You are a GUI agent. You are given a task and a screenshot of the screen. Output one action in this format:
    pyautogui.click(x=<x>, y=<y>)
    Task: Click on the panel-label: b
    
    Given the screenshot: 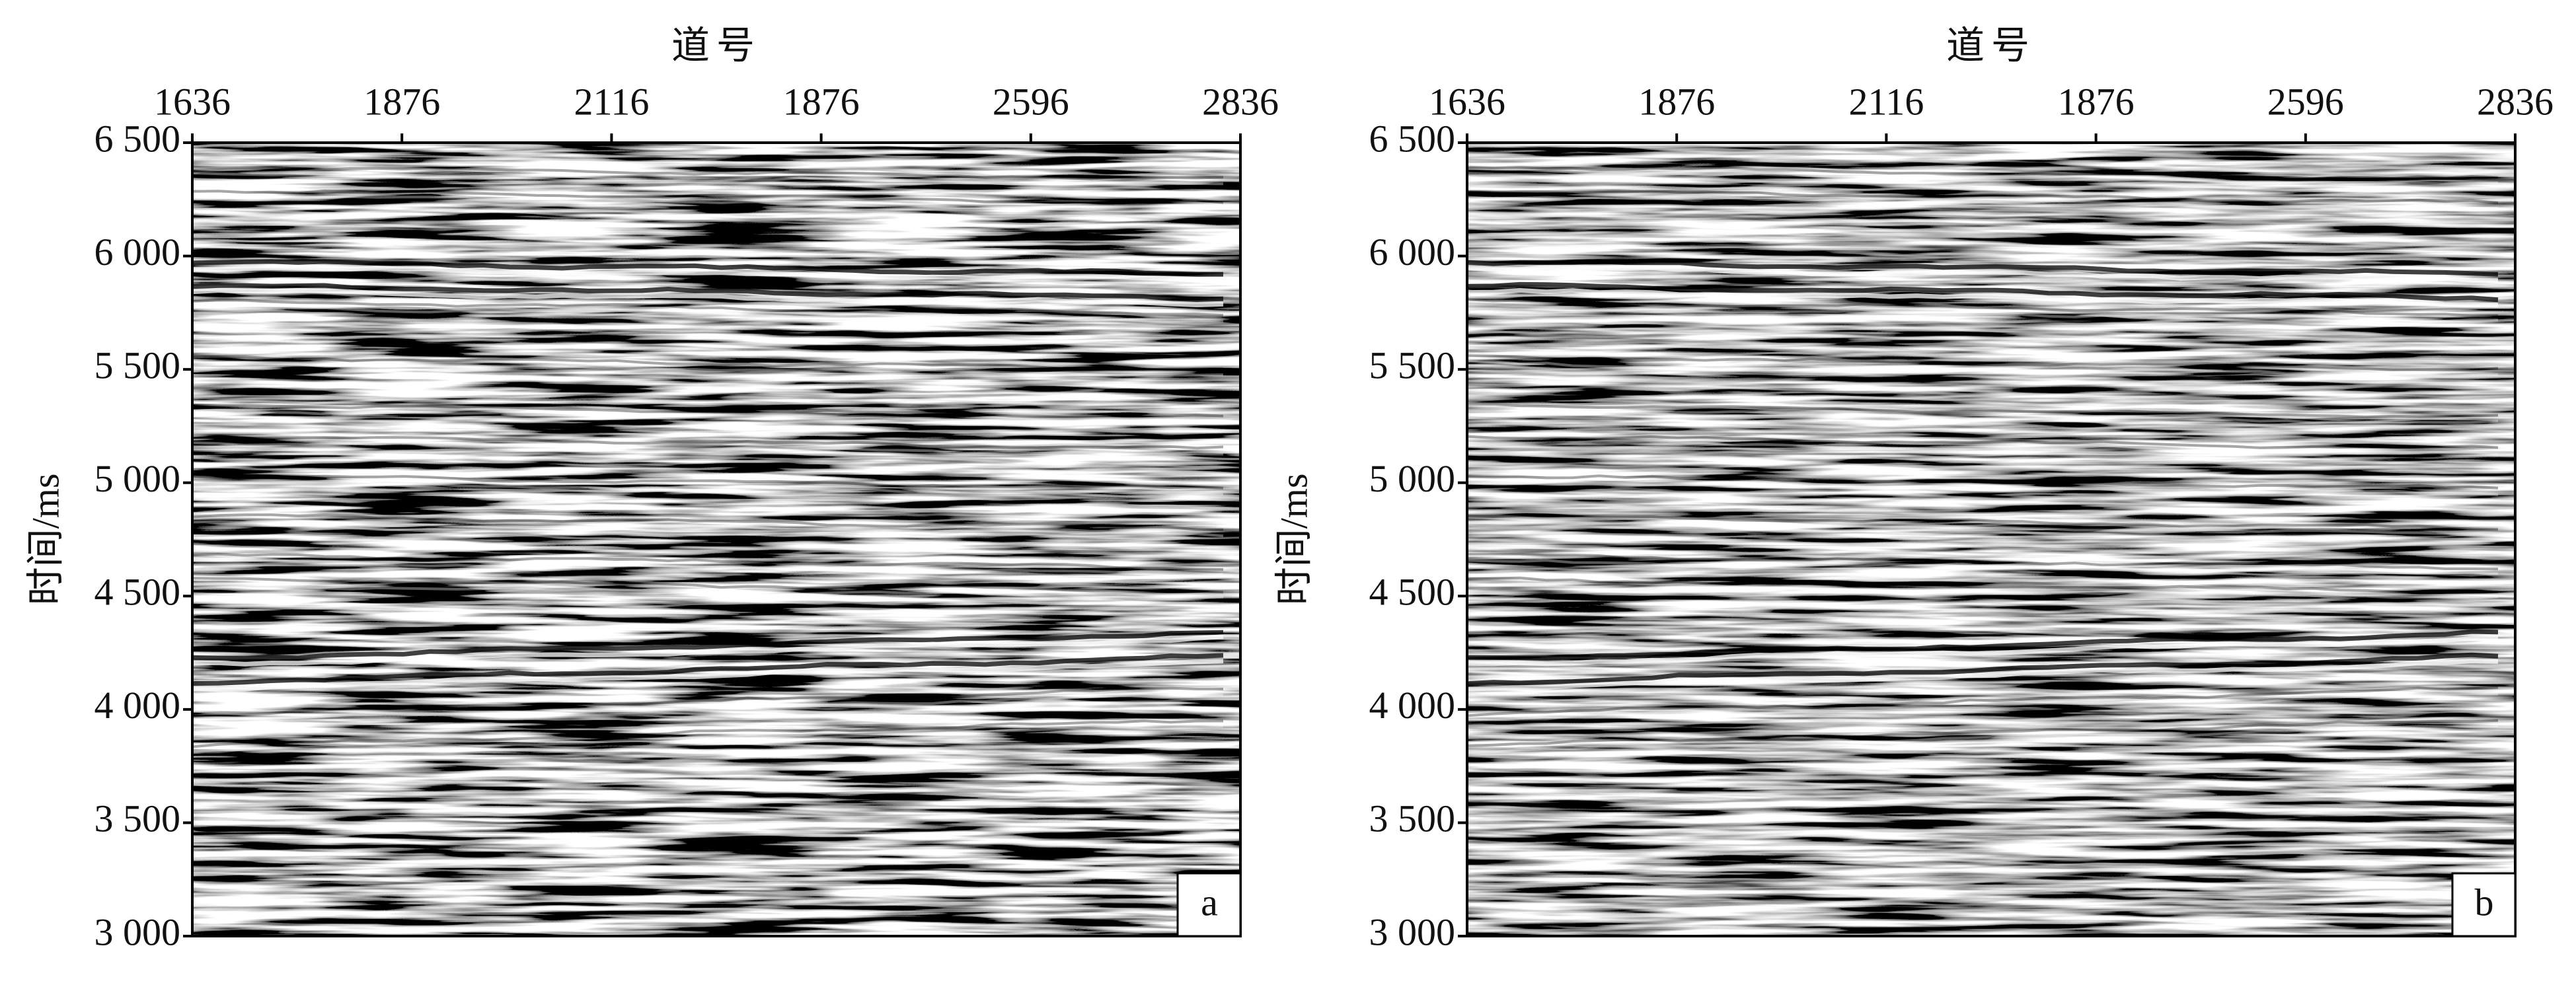 What is the action you would take?
    pyautogui.click(x=2484, y=903)
    